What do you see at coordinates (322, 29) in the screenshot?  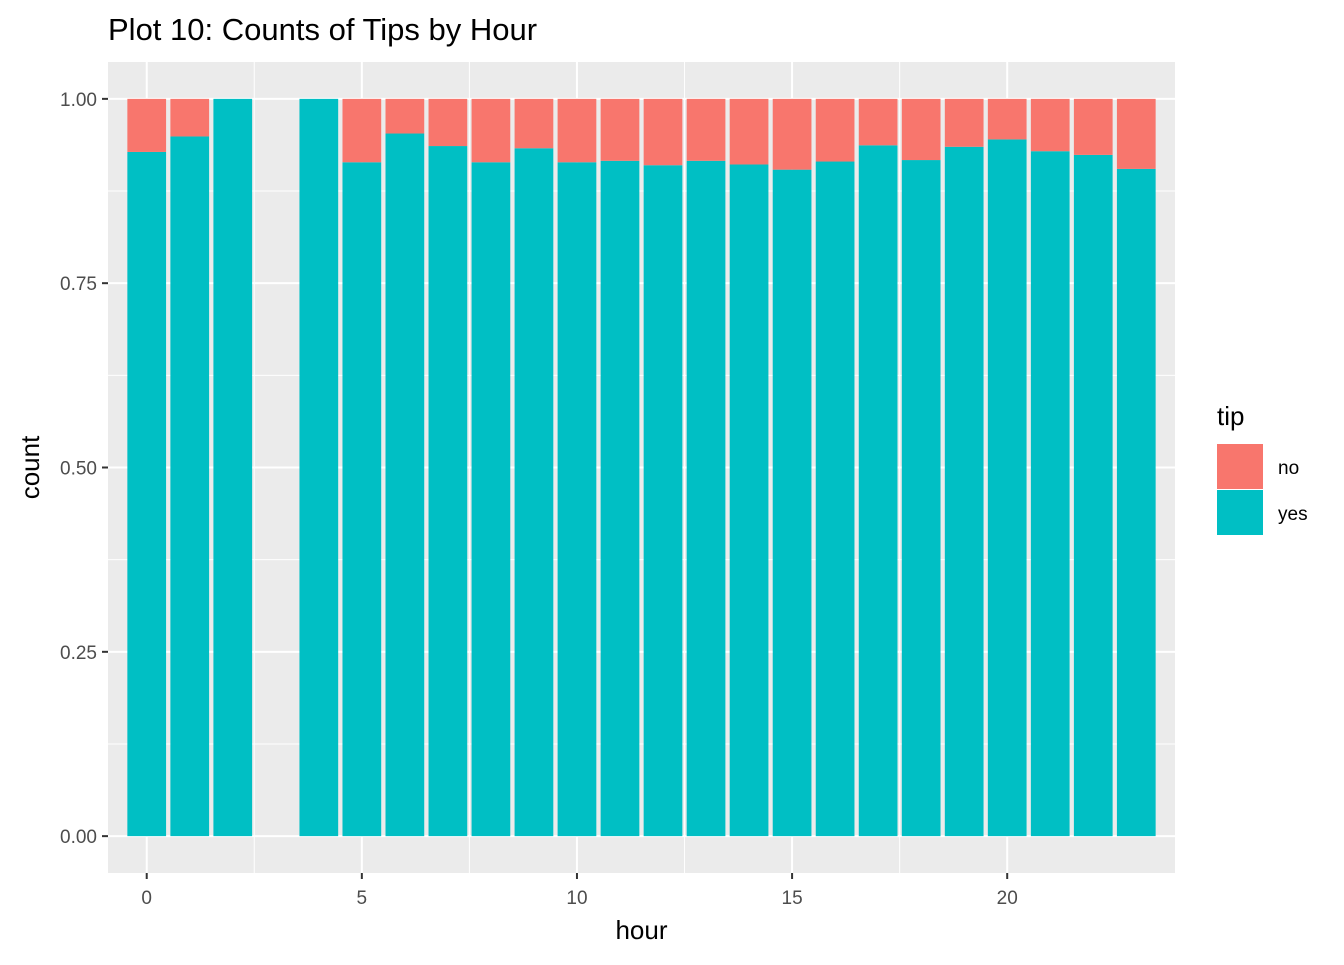 I see `chart-title: Plot 10: Counts of Tips by Hour` at bounding box center [322, 29].